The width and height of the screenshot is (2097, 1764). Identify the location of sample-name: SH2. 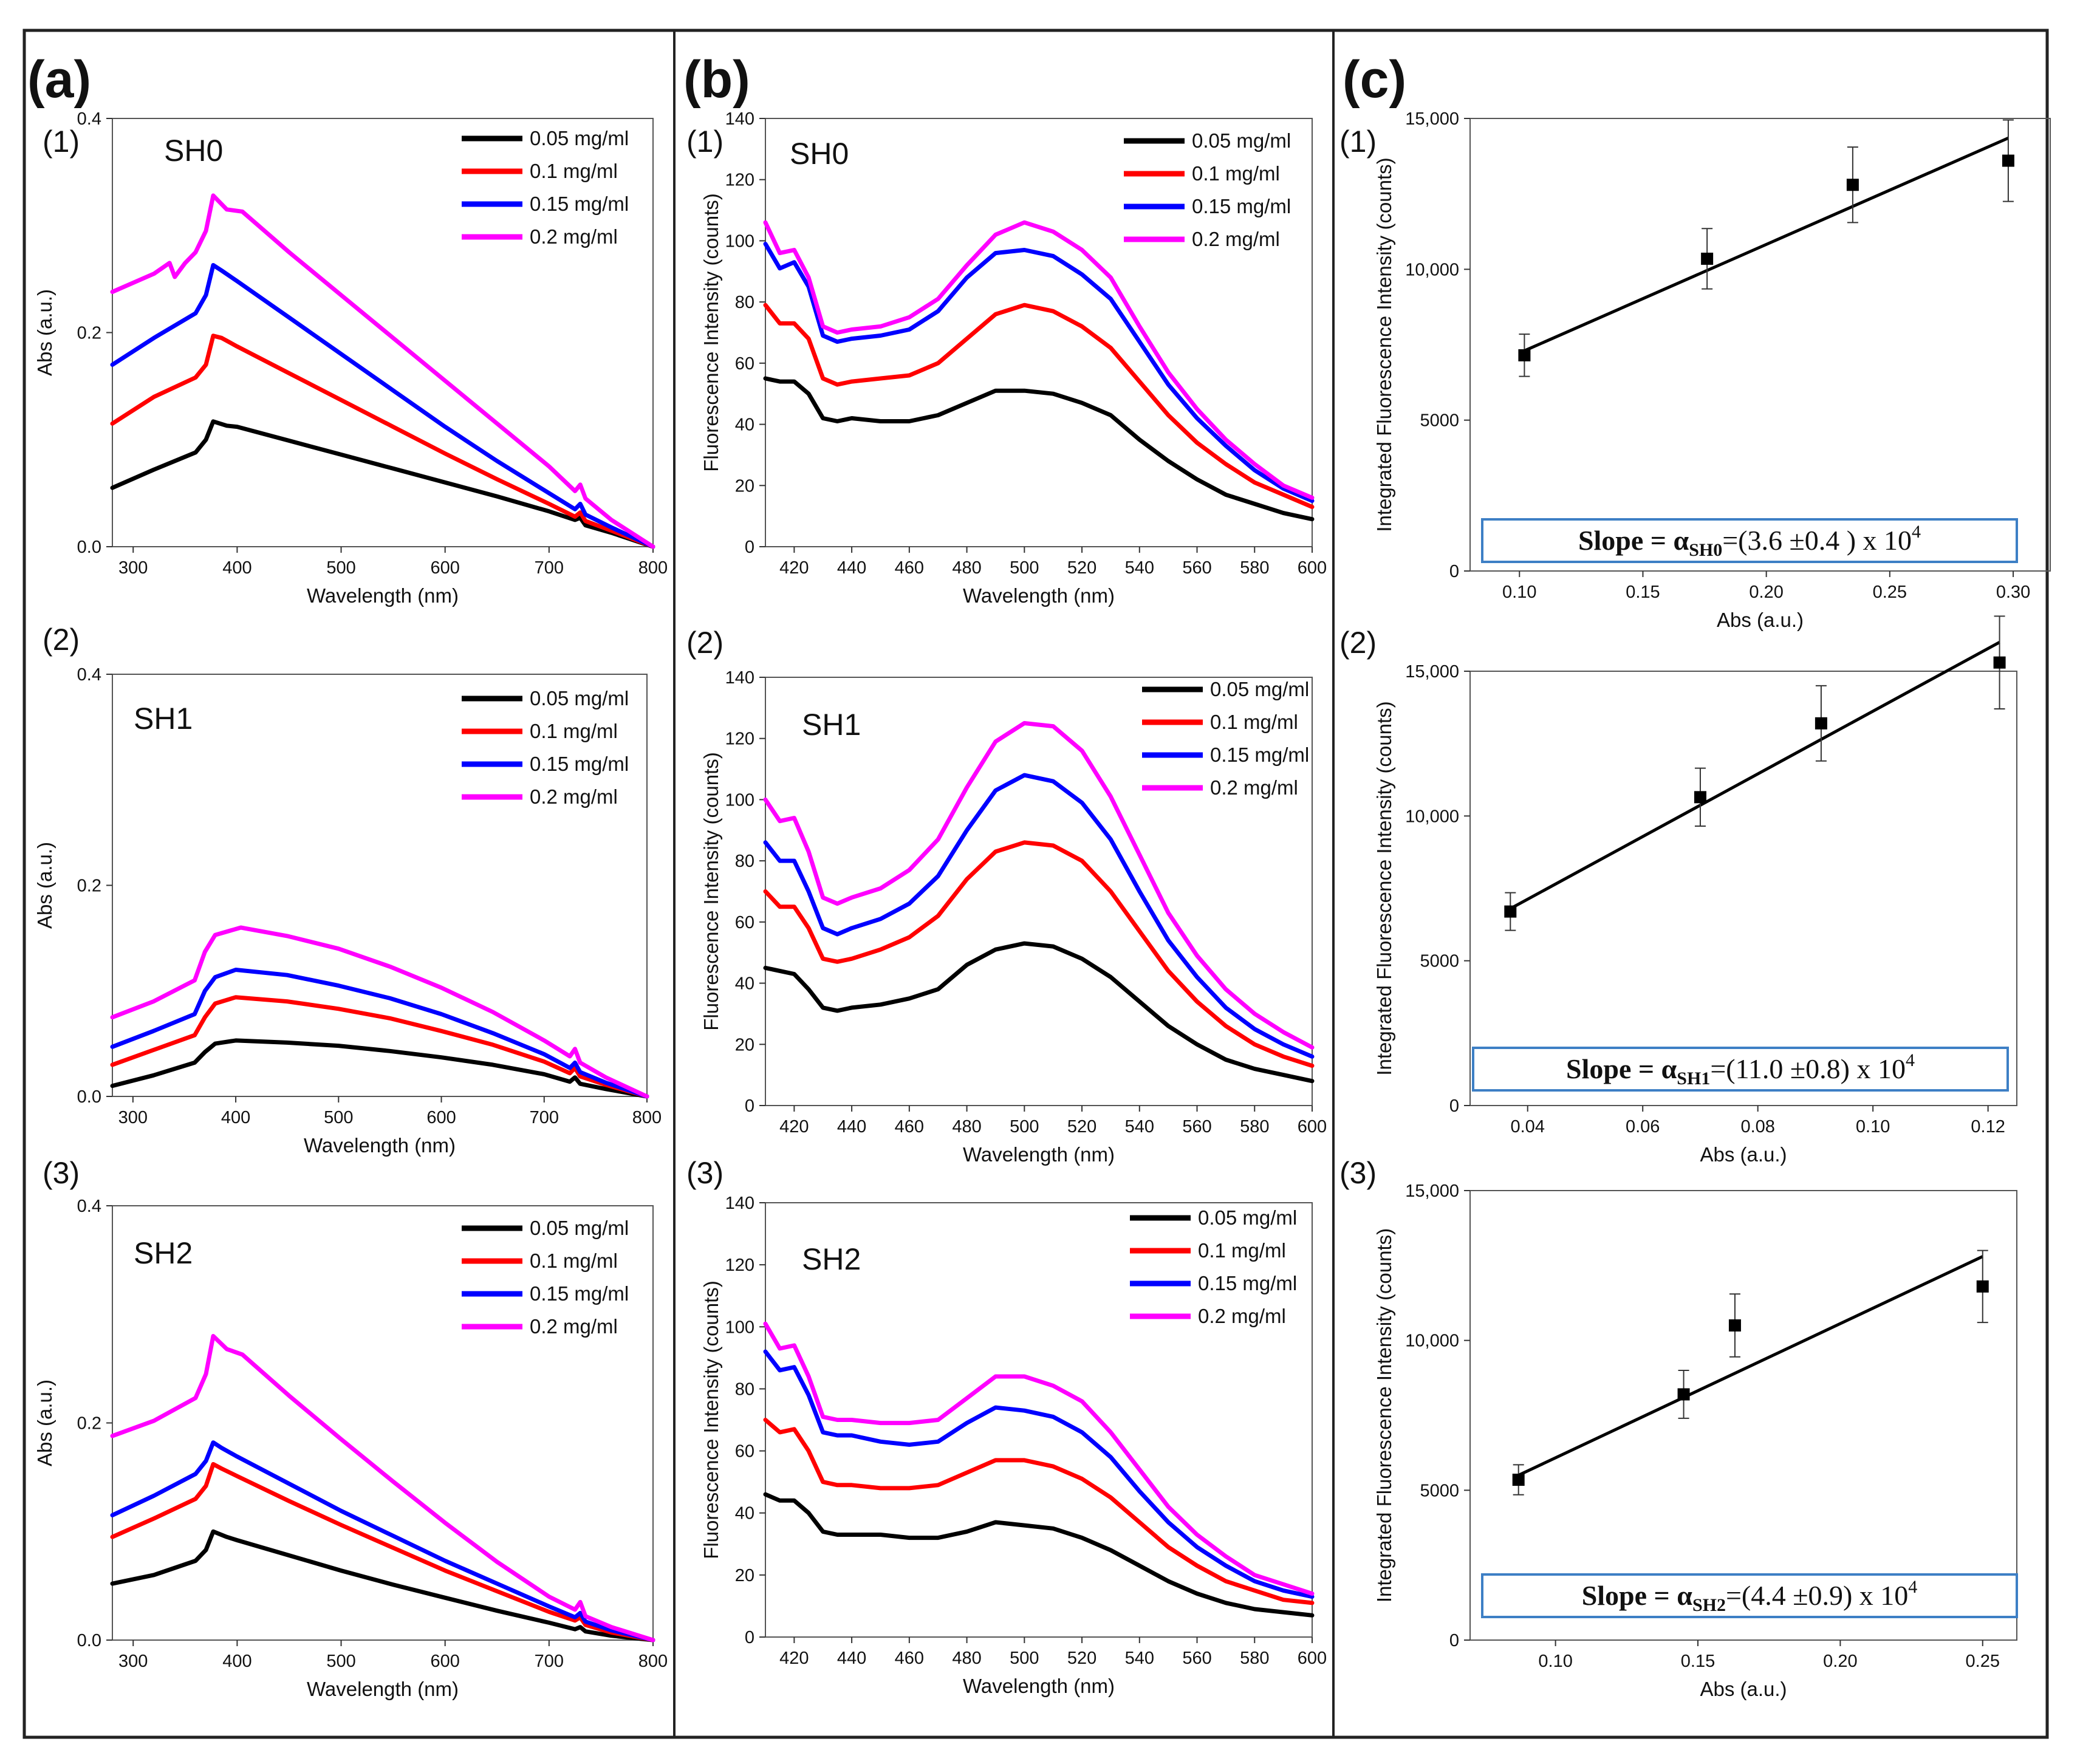
(163, 1253).